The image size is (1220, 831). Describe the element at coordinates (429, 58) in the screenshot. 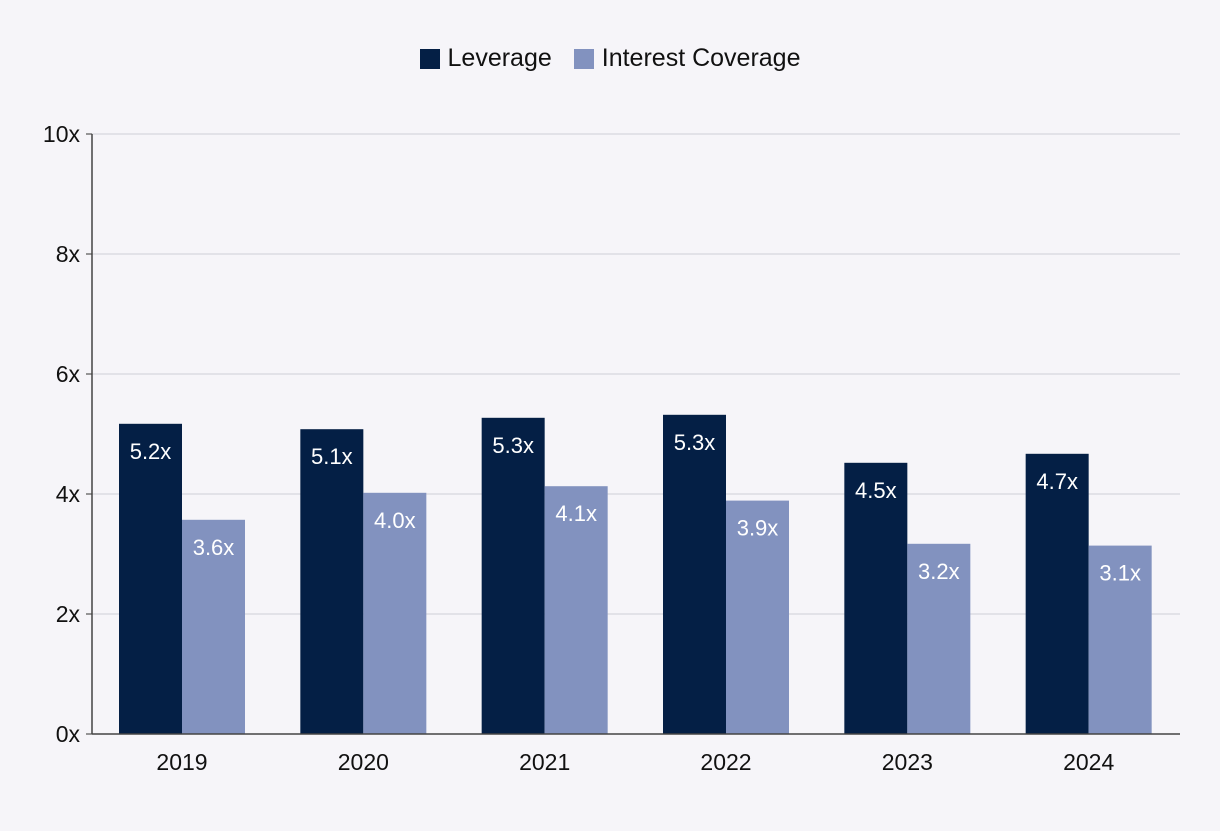

I see `legend-swatch-leverage` at that location.